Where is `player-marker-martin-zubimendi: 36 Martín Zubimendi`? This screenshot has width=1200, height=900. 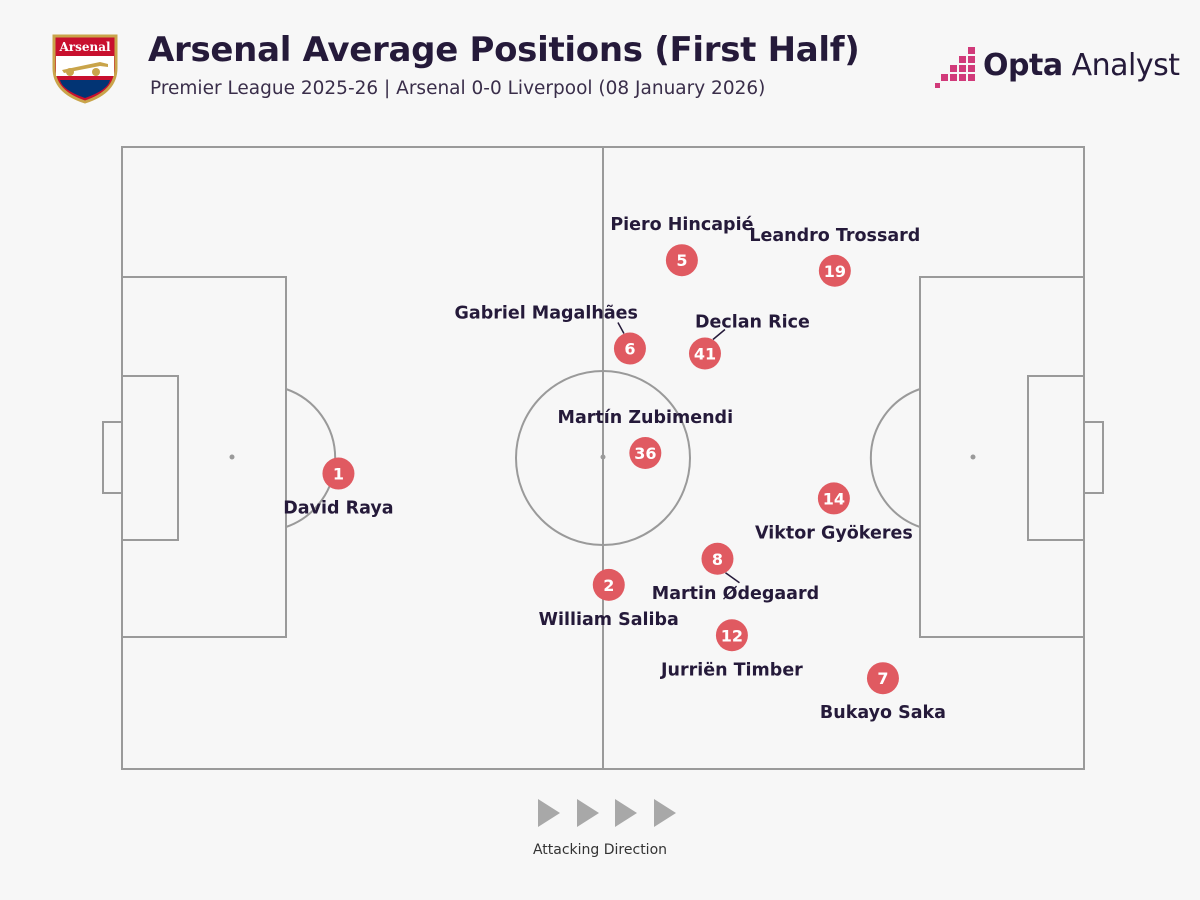
player-marker-martin-zubimendi: 36 Martín Zubimendi is located at coordinates (646, 439).